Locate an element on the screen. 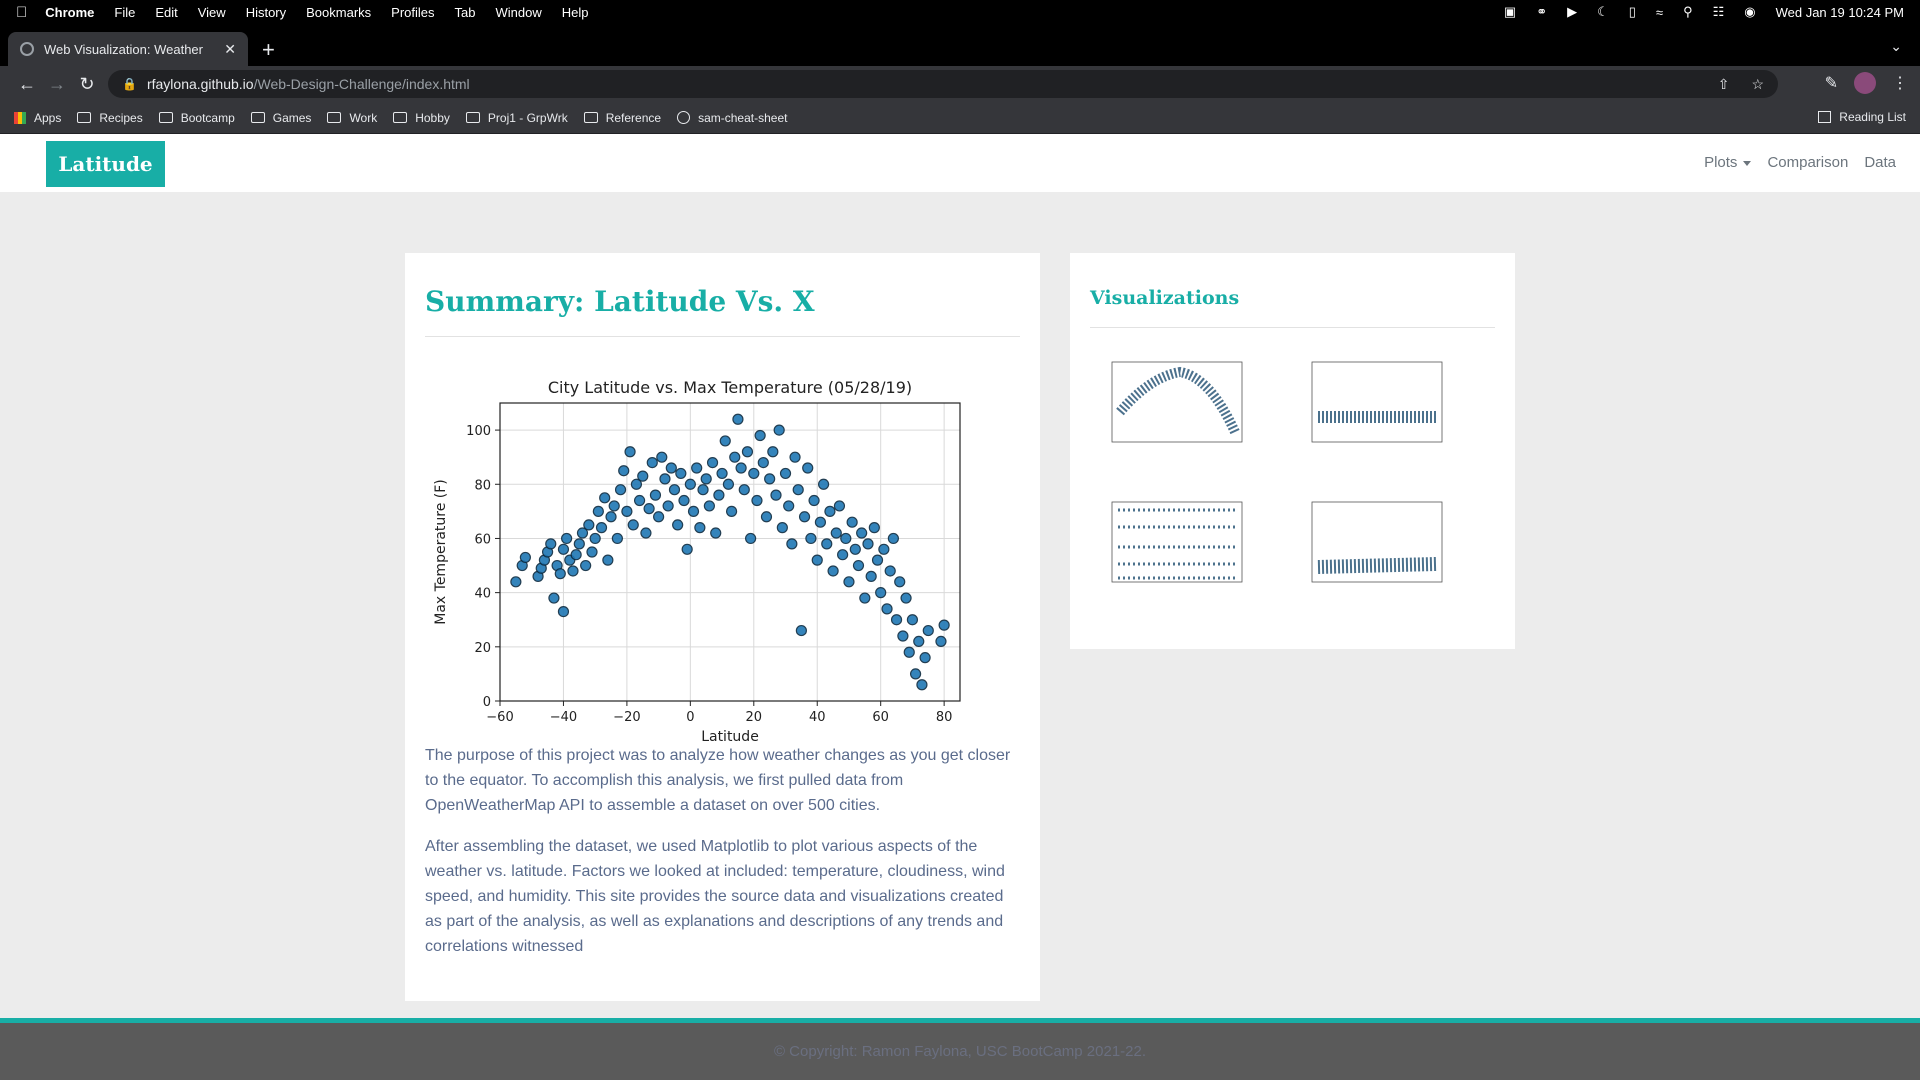  x-tick-label: −40 is located at coordinates (563, 717).